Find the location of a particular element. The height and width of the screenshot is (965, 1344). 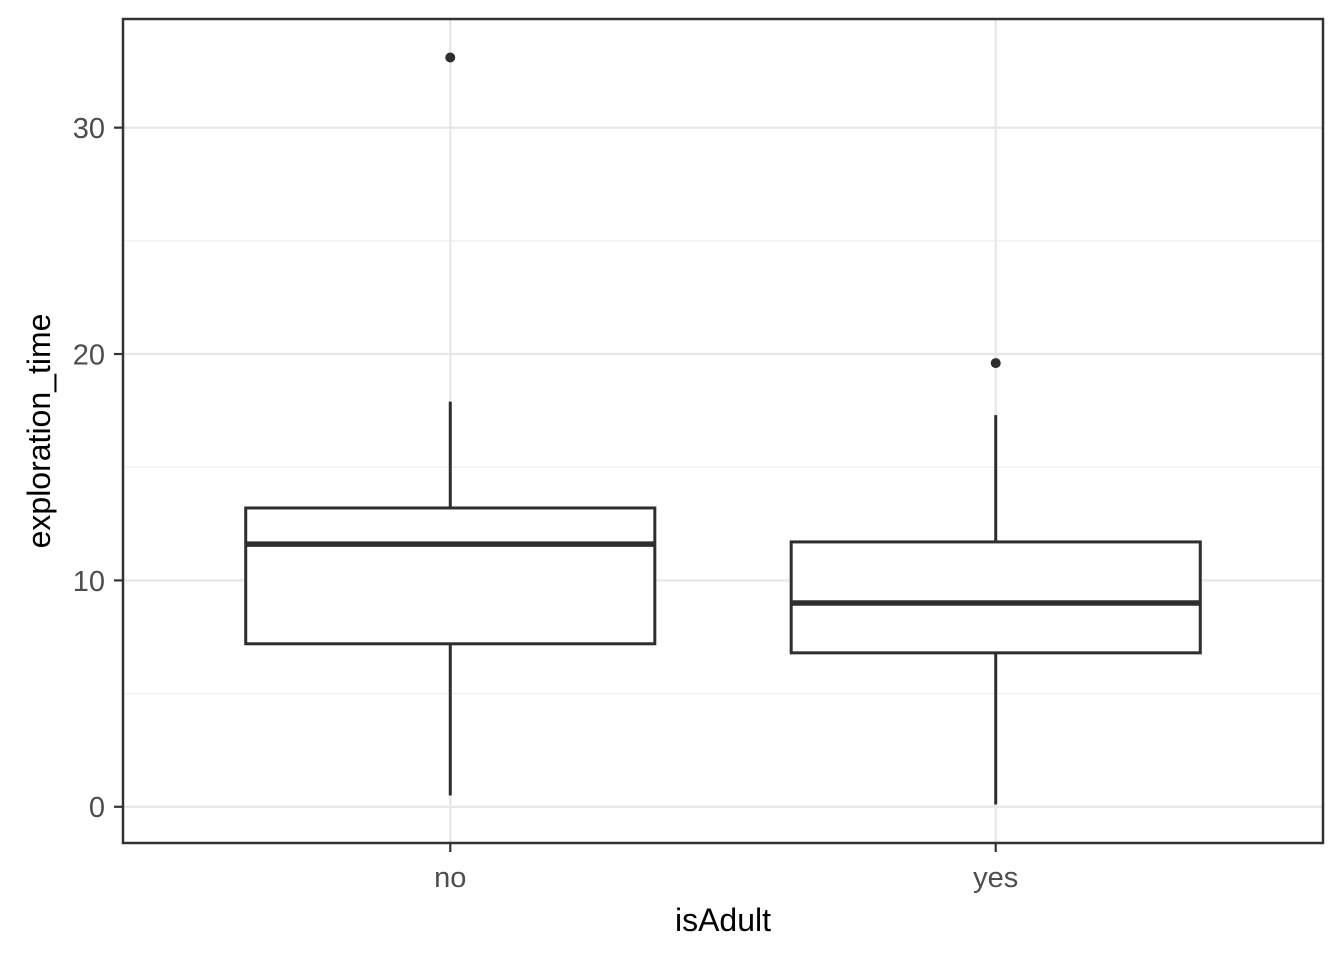

y-tick-label: 20 is located at coordinates (89, 355).